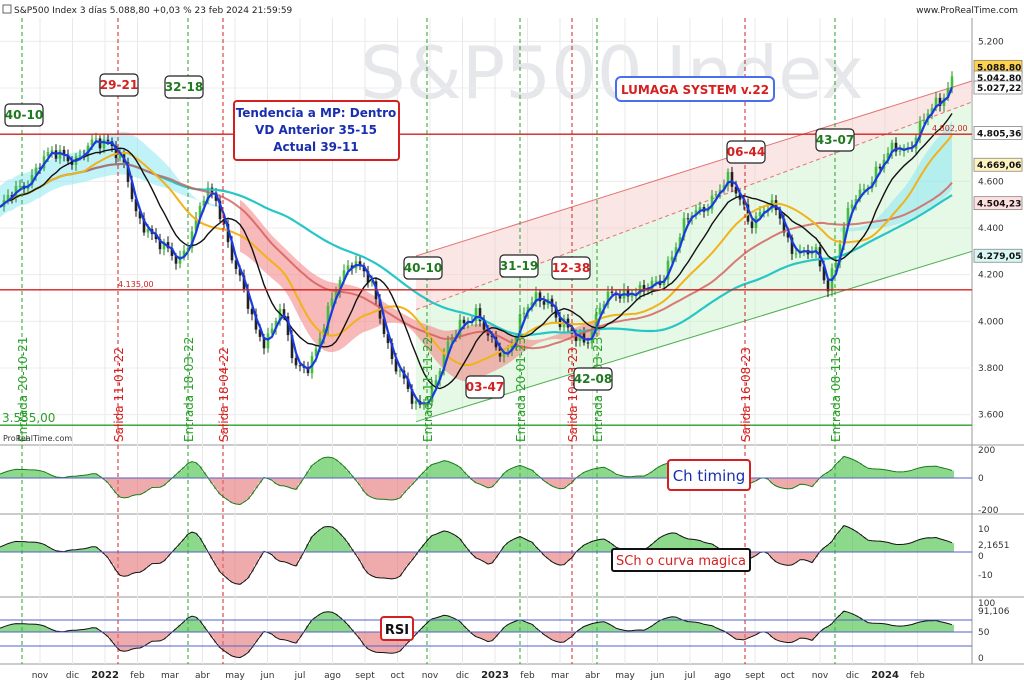 This screenshot has width=1024, height=683. Describe the element at coordinates (397, 630) in the screenshot. I see `rsi-title: RSI` at that location.